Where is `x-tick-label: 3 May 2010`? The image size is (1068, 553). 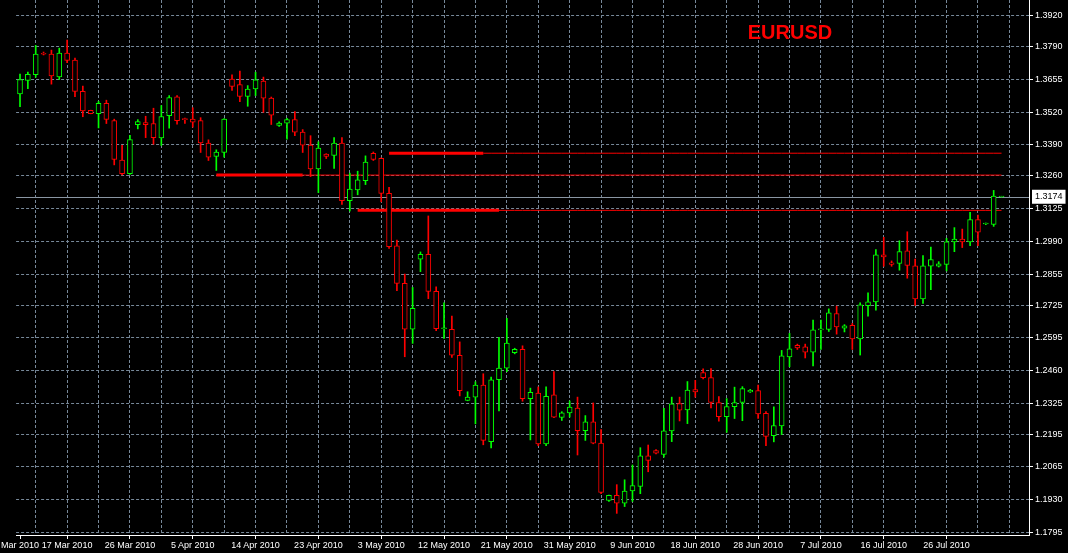 x-tick-label: 3 May 2010 is located at coordinates (381, 544).